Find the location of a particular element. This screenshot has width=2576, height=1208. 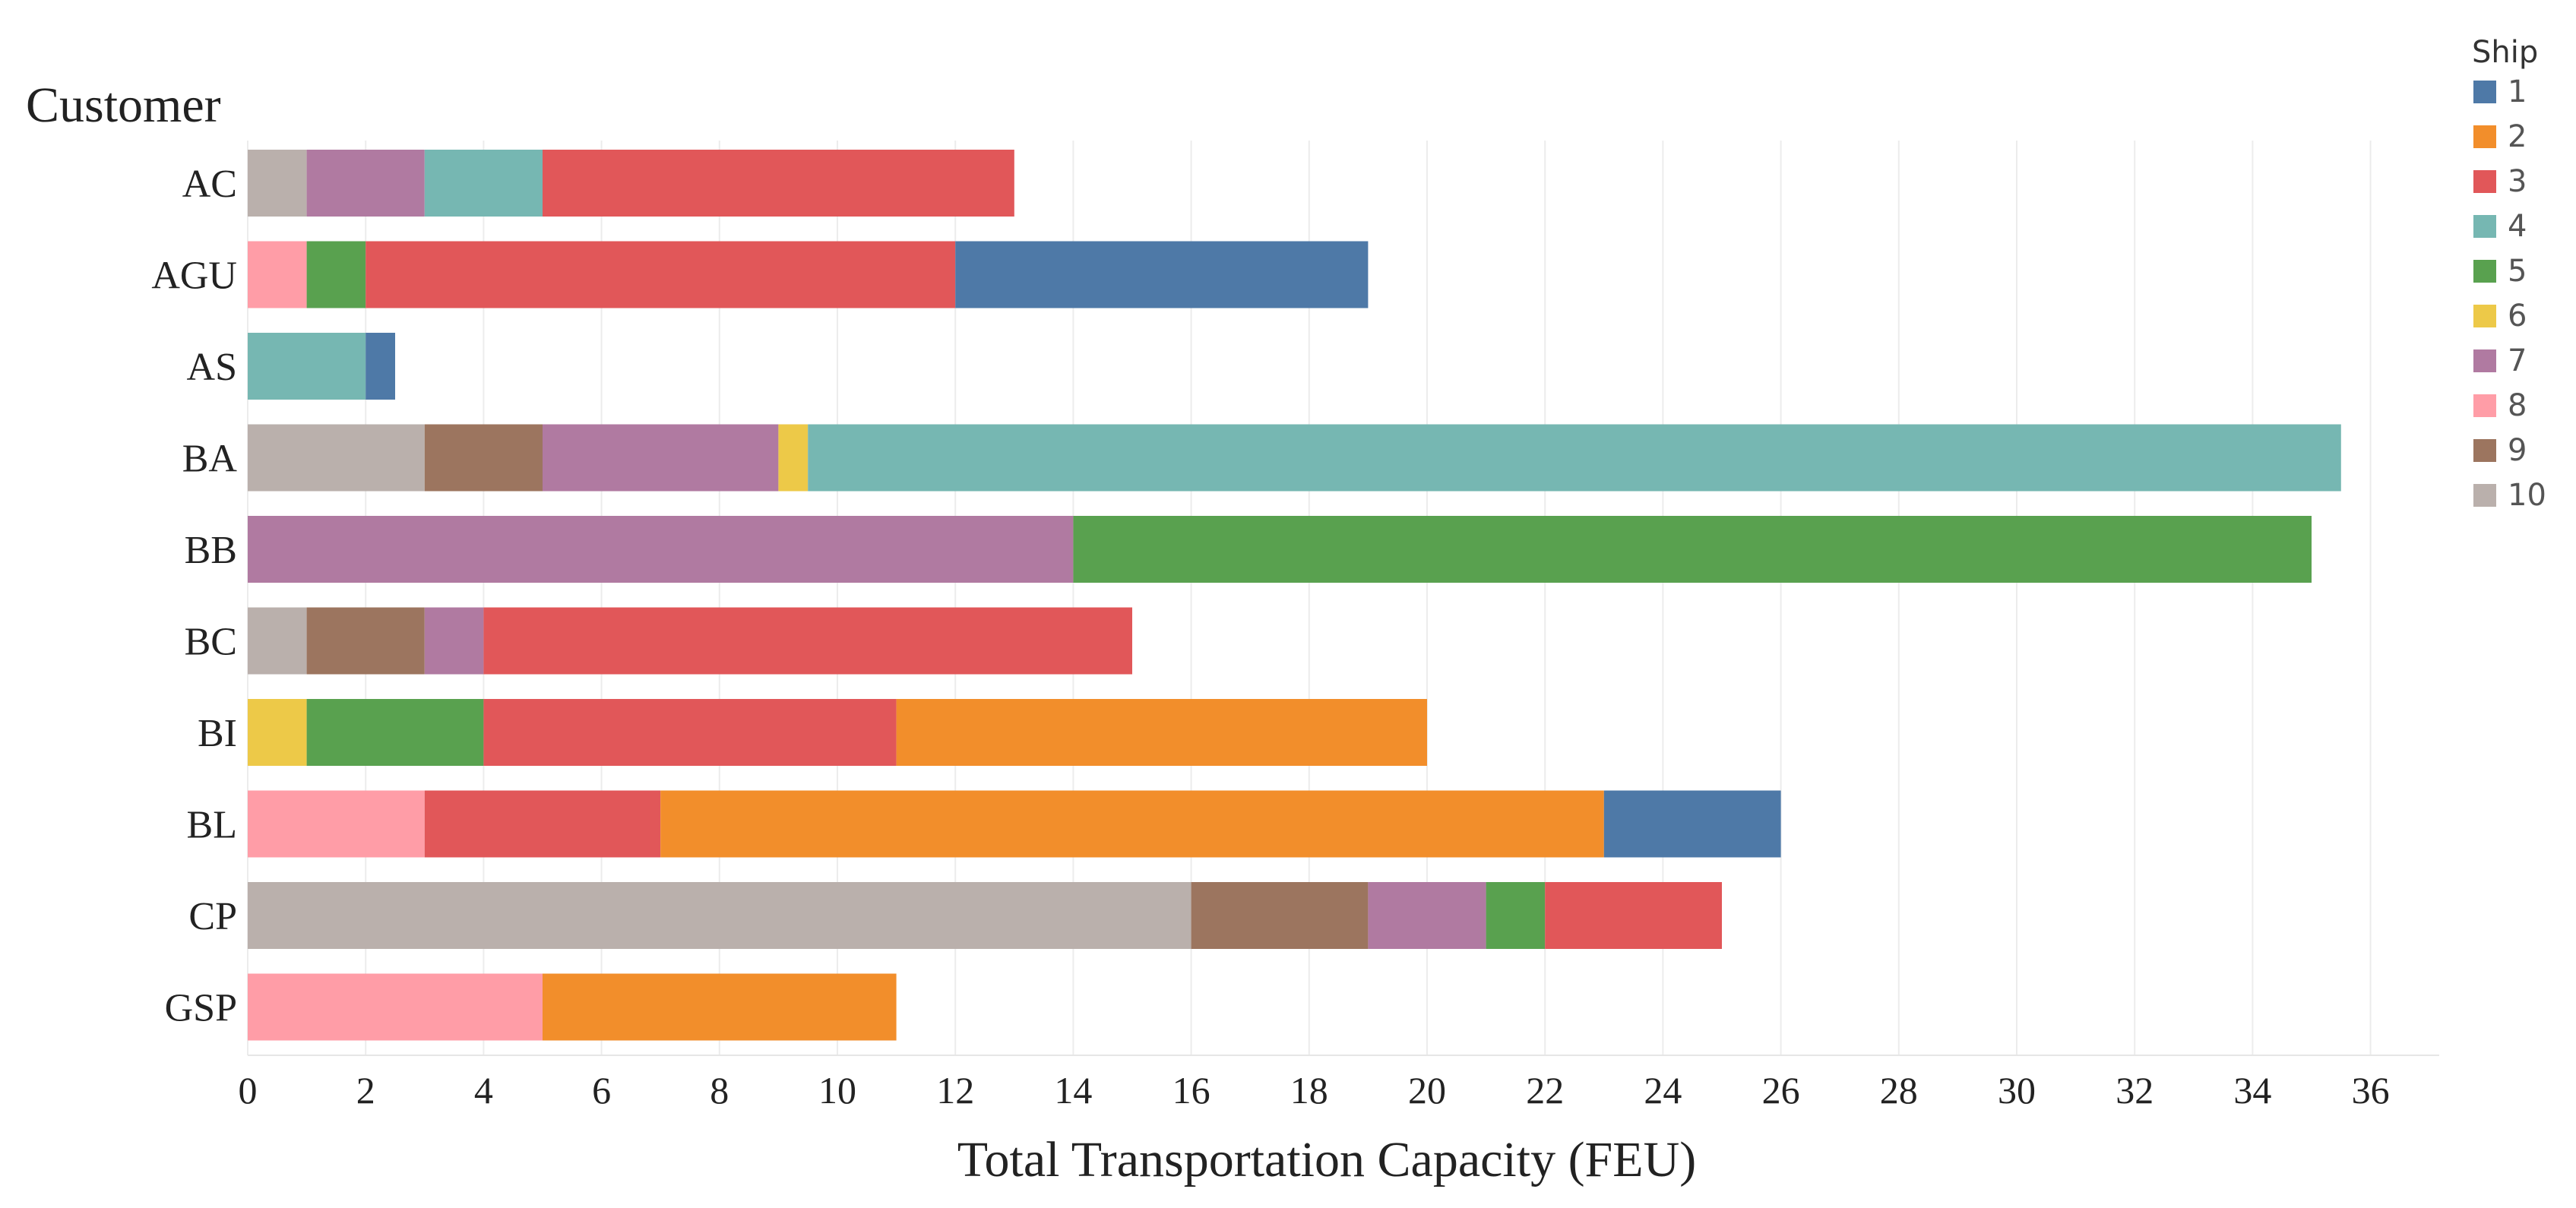

x-axis: 0 2 4 6 8 10 12 14 16 18 20 22 24 26 28 30 32 34 36 is located at coordinates (1339, 1083).